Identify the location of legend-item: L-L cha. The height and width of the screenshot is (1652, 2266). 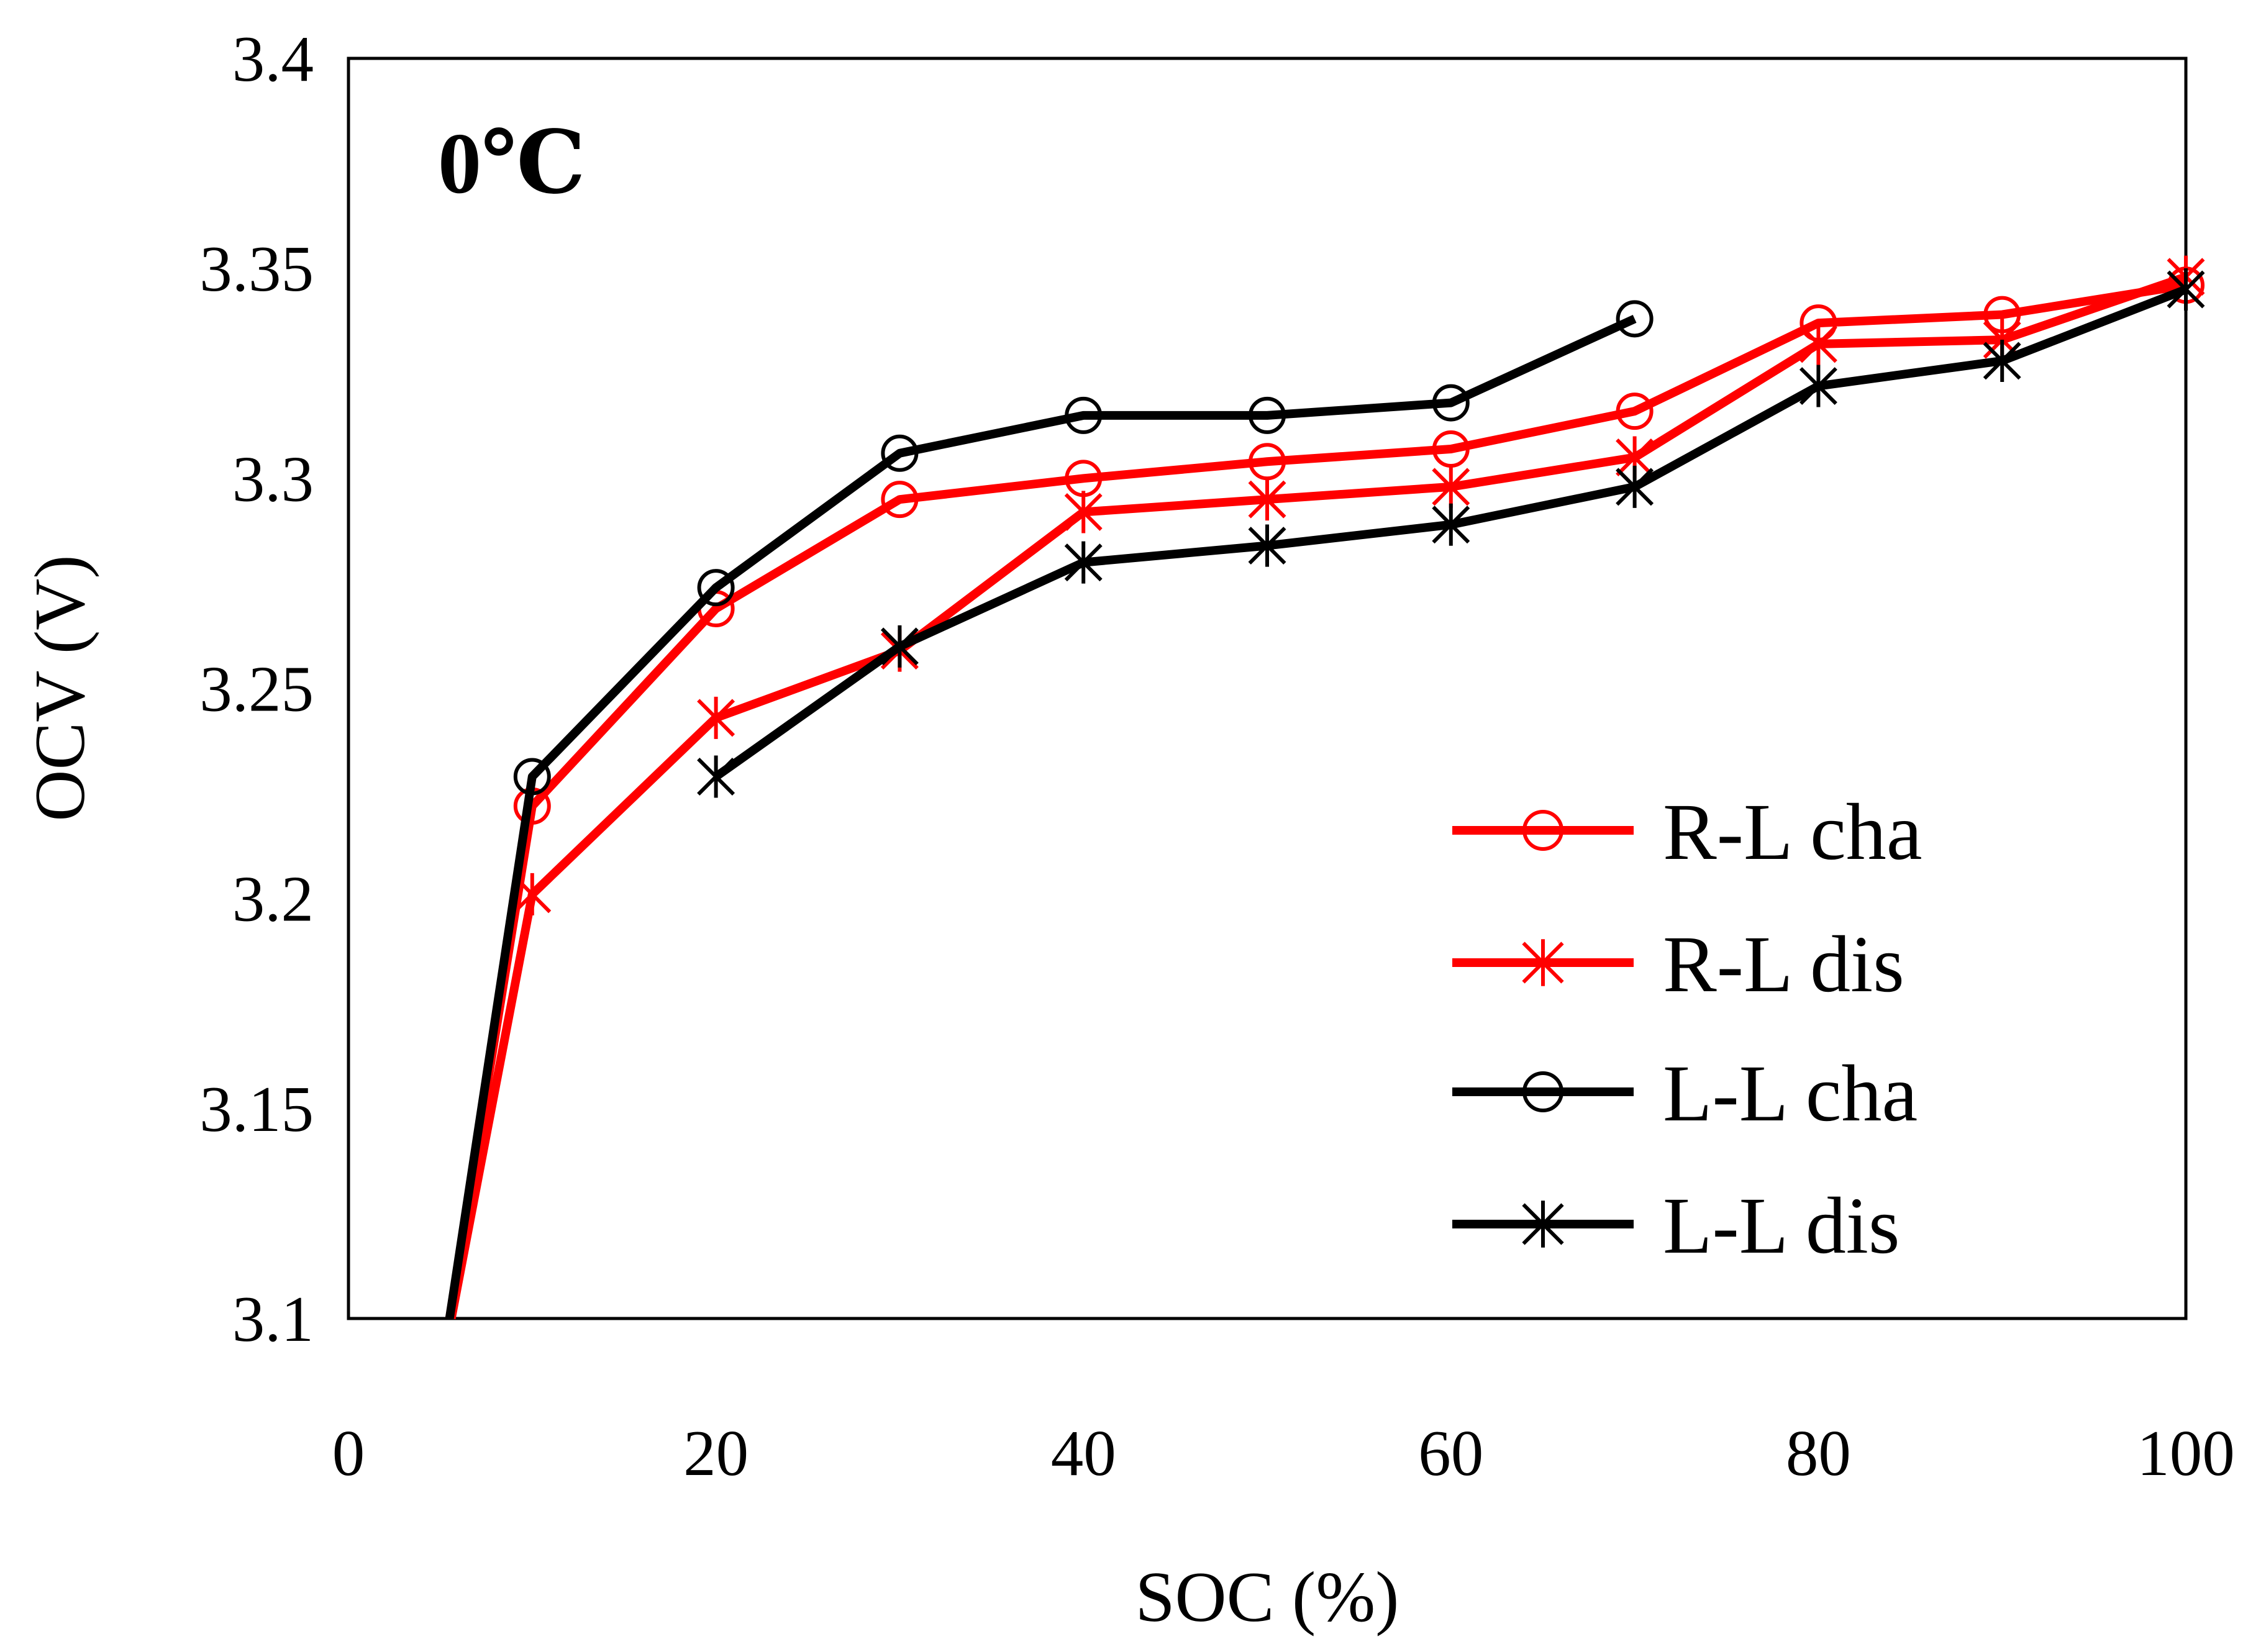
(1685, 1093).